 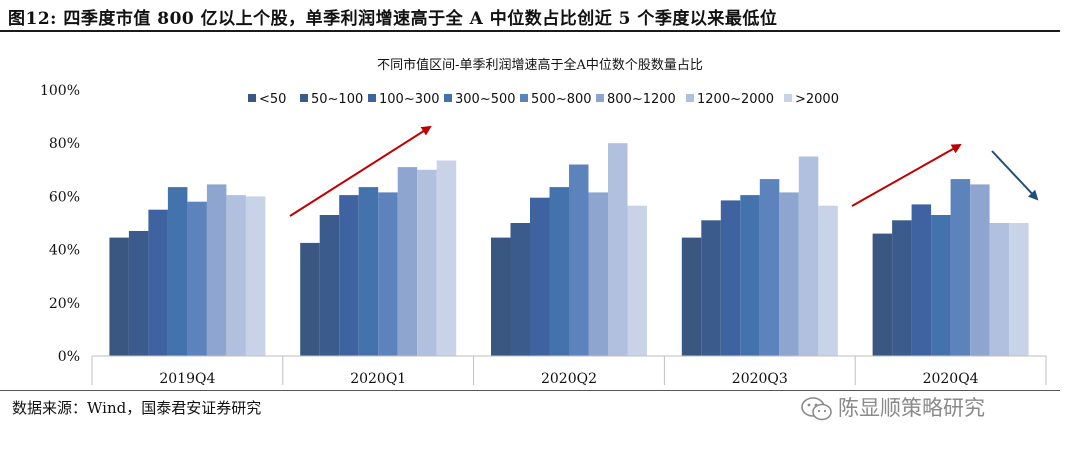 What do you see at coordinates (664, 171) in the screenshot?
I see `trend-arrows` at bounding box center [664, 171].